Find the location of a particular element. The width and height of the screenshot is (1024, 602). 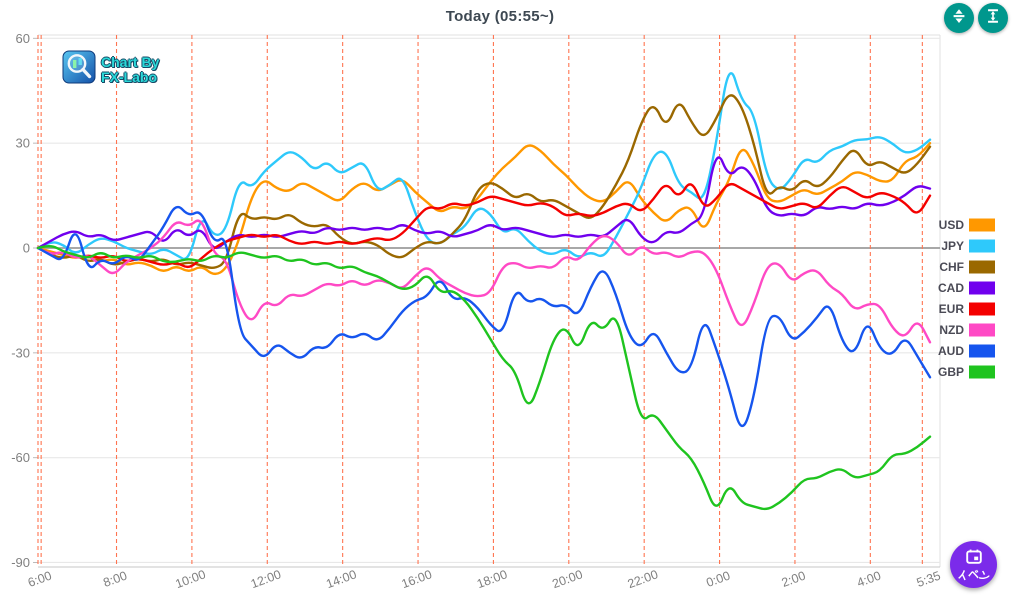

legend-swatch-AUD is located at coordinates (982, 351).